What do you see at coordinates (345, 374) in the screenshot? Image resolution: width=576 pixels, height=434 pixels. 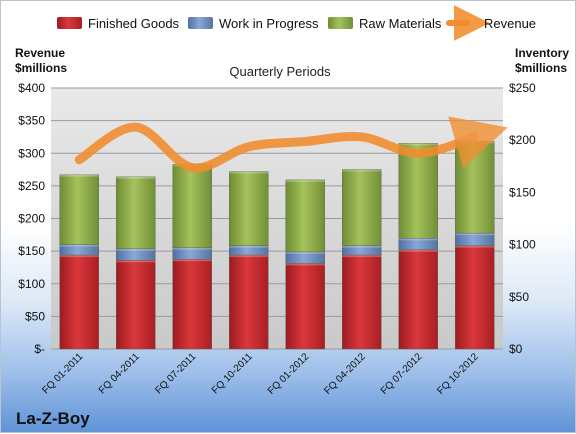 I see `category-label: FQ 04-2012` at bounding box center [345, 374].